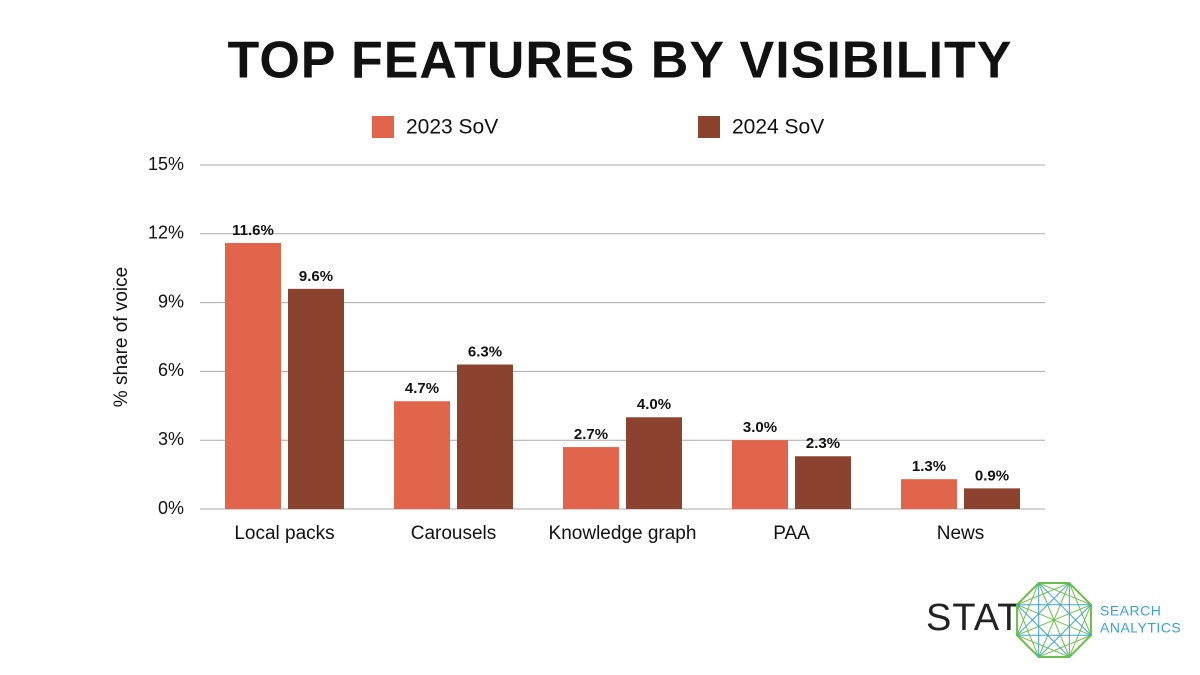 The width and height of the screenshot is (1200, 675). Describe the element at coordinates (422, 388) in the screenshot. I see `value-label: 4.7%` at that location.